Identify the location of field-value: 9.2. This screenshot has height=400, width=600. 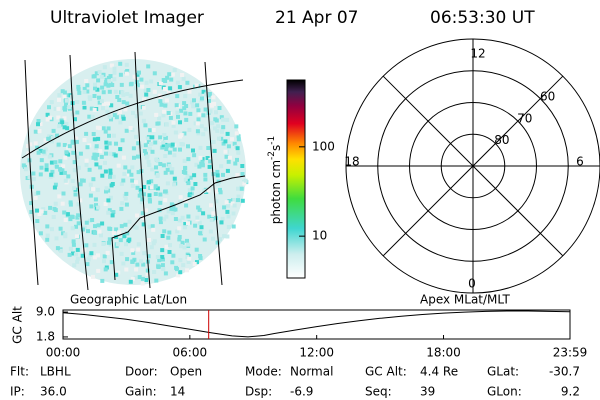
(570, 392).